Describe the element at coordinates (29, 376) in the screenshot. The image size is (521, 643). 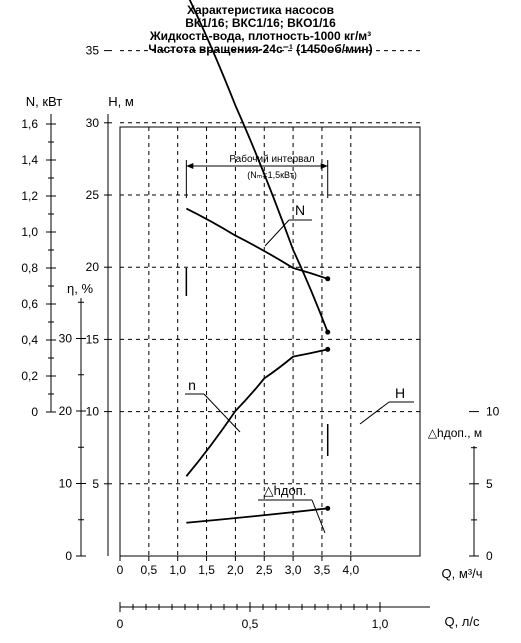
I see `N-tick-label: 0,2` at that location.